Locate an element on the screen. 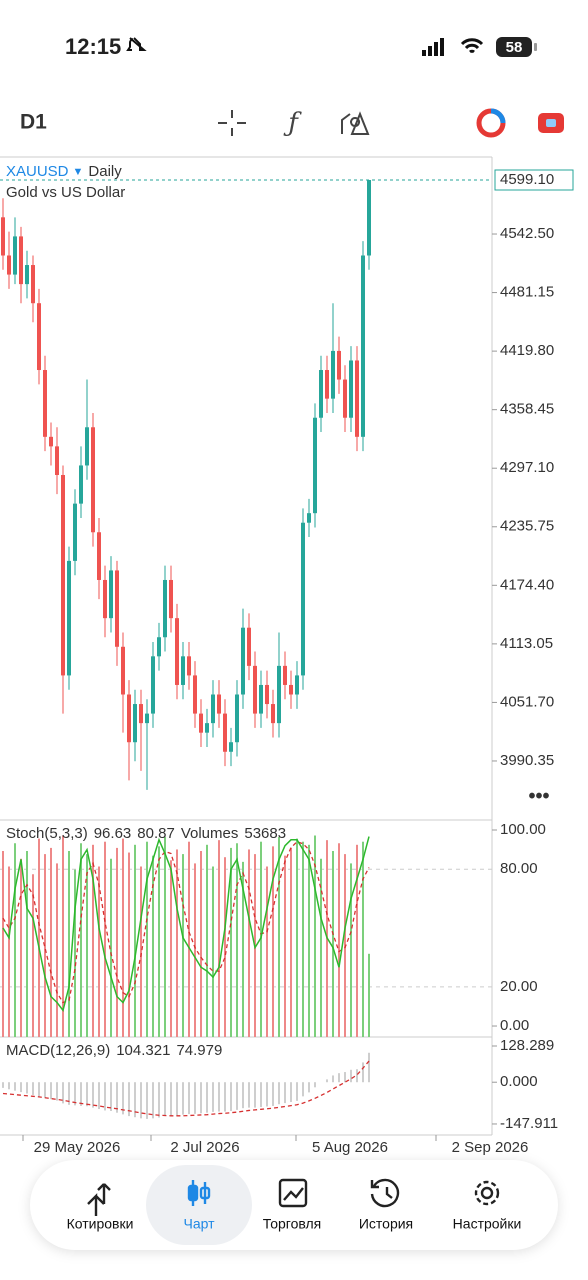 This screenshot has height=1280, width=588. stoch-header: Stoch(5,3,3) 96.63 80.87 Volumes 53683 is located at coordinates (146, 833).